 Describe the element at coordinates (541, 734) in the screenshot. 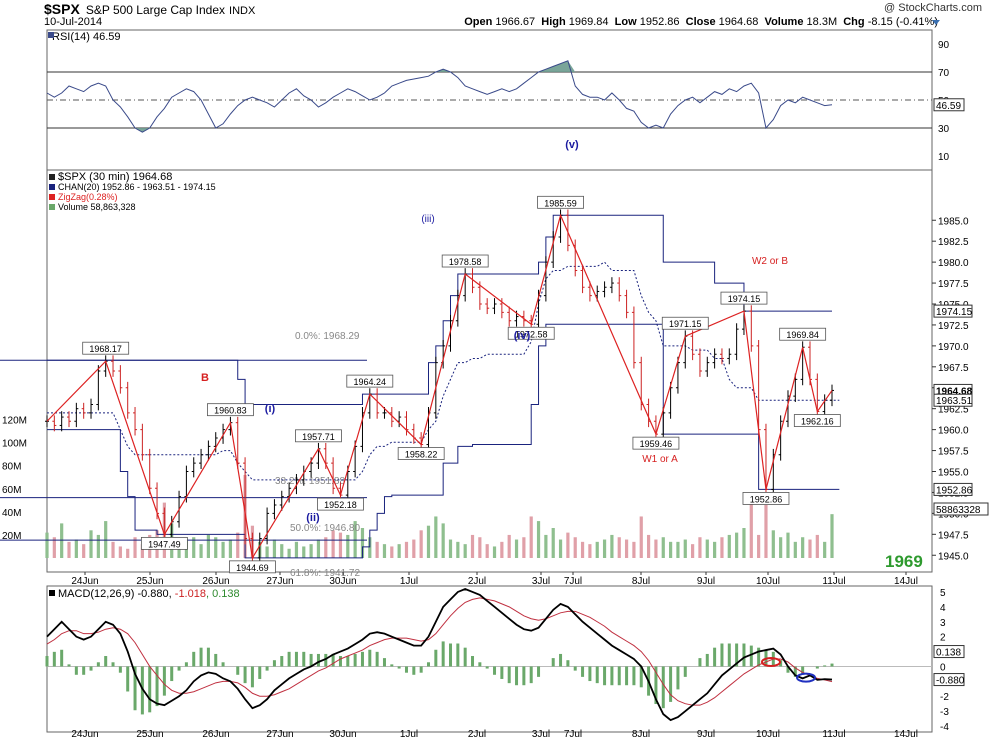

I see `x-tick-bottom: 3Jul` at that location.